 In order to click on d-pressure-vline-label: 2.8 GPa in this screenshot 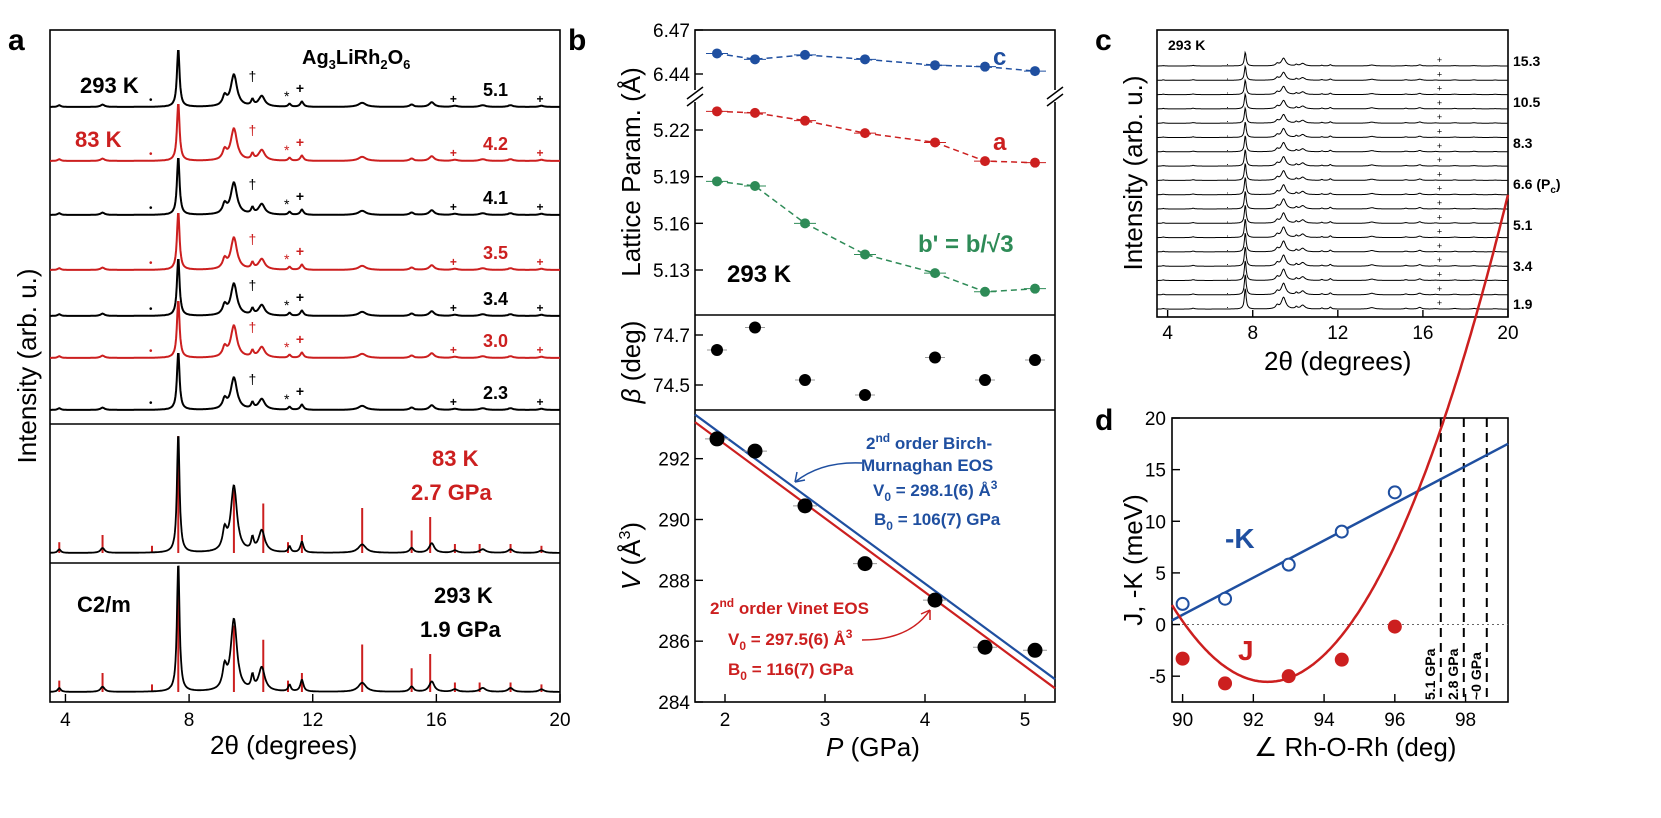, I will do `click(1453, 674)`.